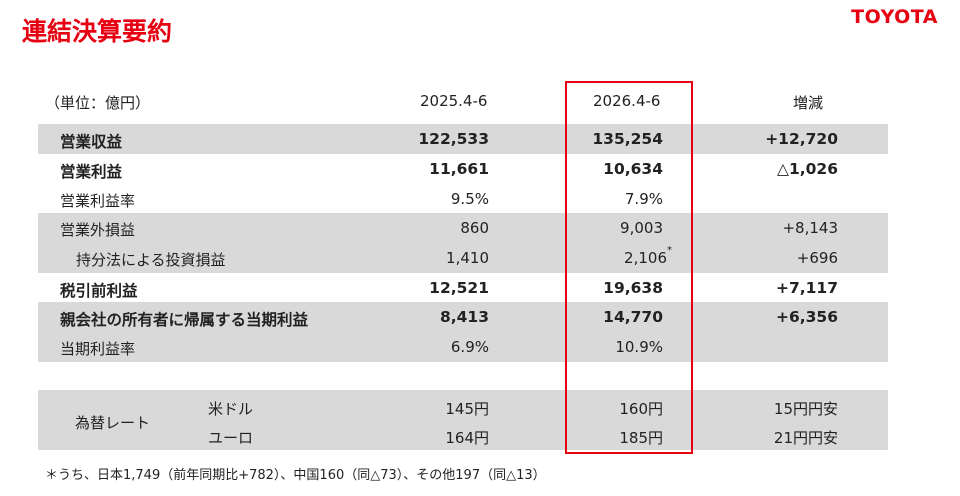 The image size is (960, 496). Describe the element at coordinates (91, 142) in the screenshot. I see `row-label: 営業収益` at that location.